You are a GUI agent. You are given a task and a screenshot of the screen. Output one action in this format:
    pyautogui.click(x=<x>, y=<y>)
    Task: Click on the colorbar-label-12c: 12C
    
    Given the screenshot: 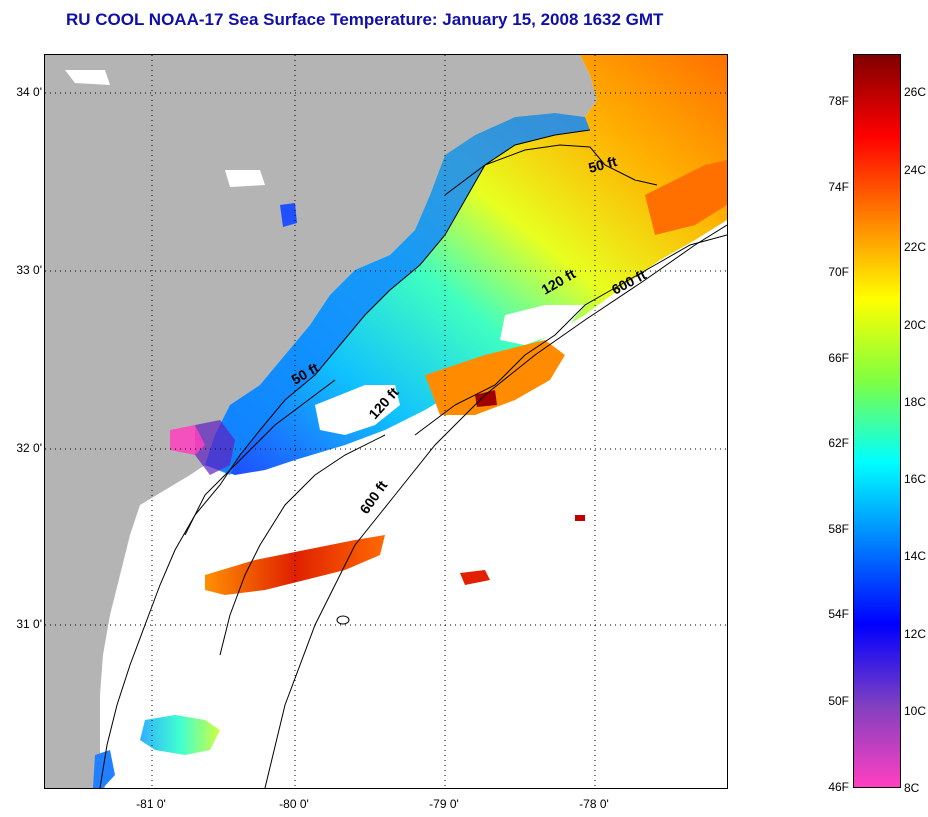 What is the action you would take?
    pyautogui.click(x=915, y=634)
    